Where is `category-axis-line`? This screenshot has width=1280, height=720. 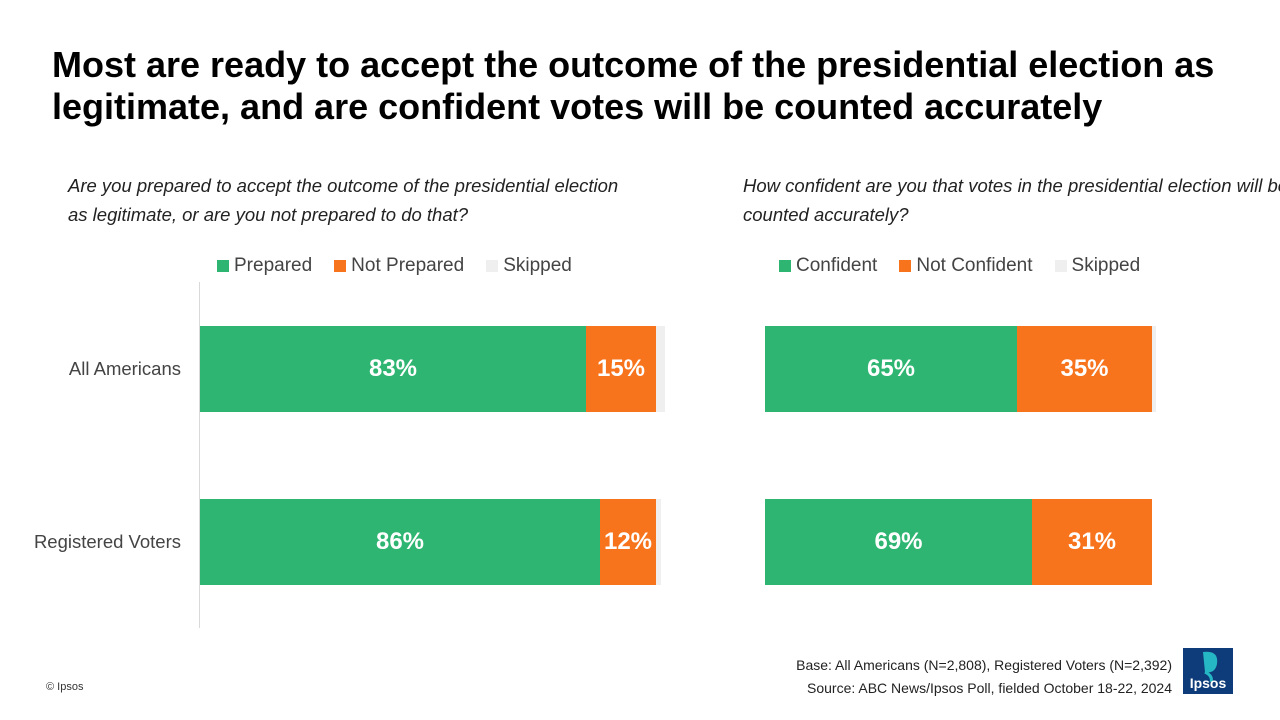 category-axis-line is located at coordinates (199, 455).